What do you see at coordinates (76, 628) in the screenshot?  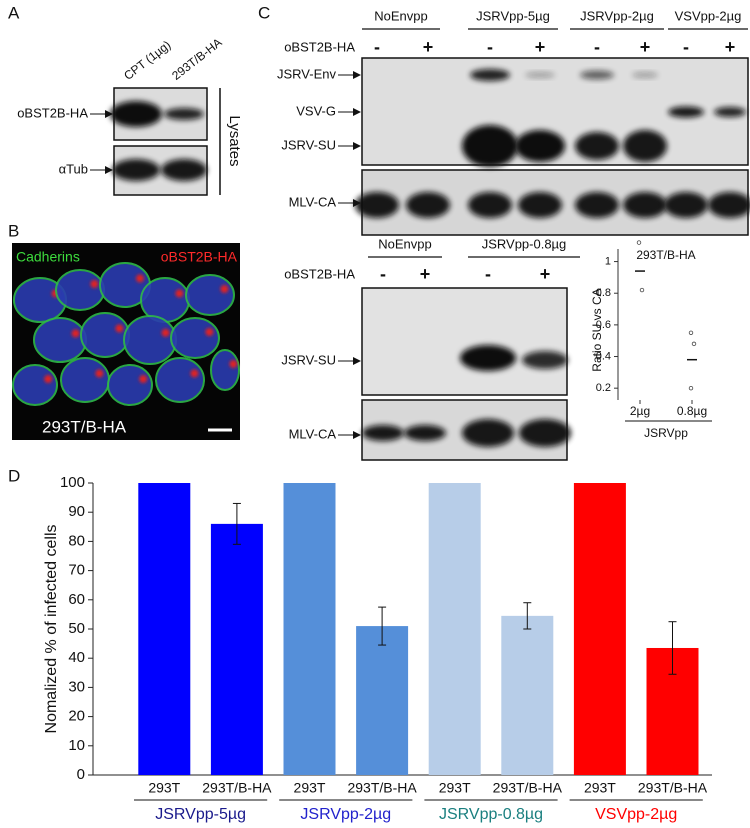 I see `y-tick-label: 50` at bounding box center [76, 628].